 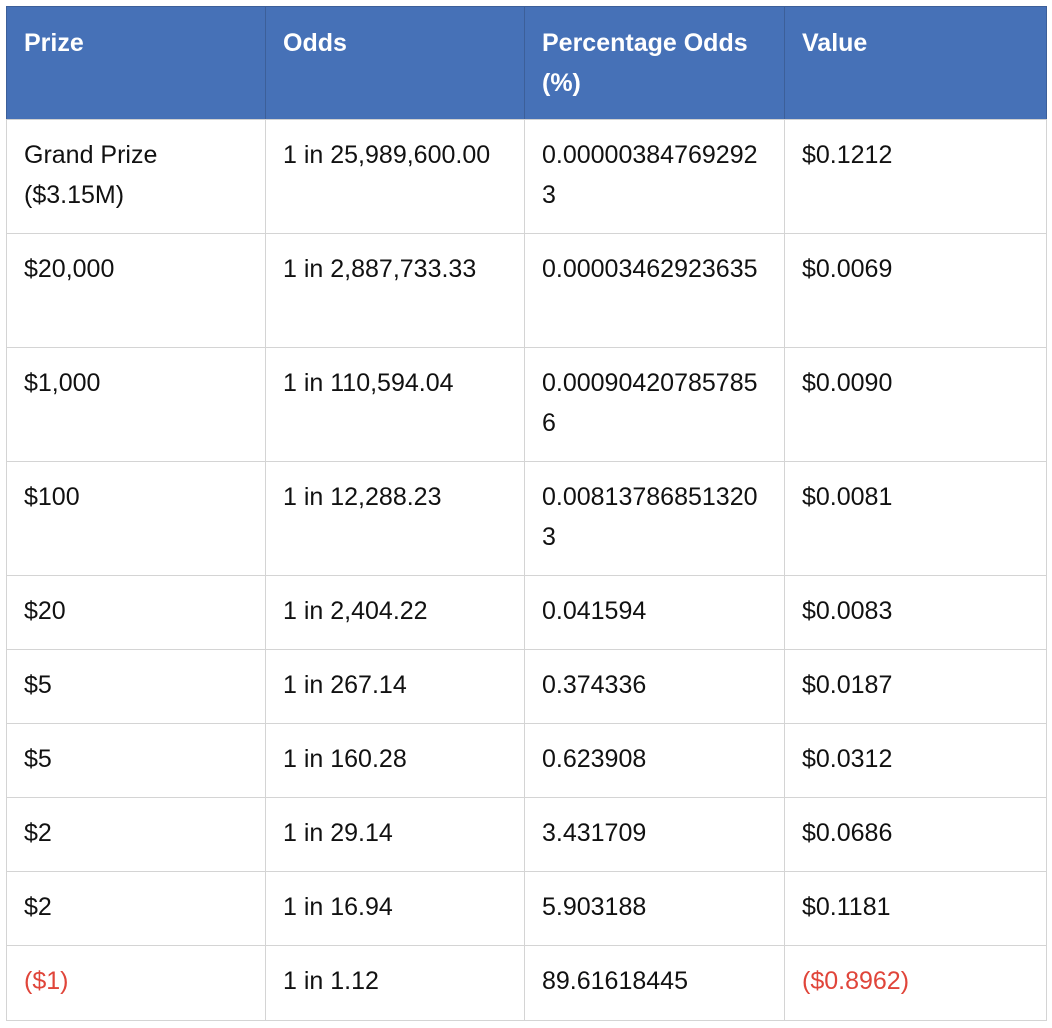 What do you see at coordinates (395, 983) in the screenshot?
I see `cell-odds: 1 in 1.12` at bounding box center [395, 983].